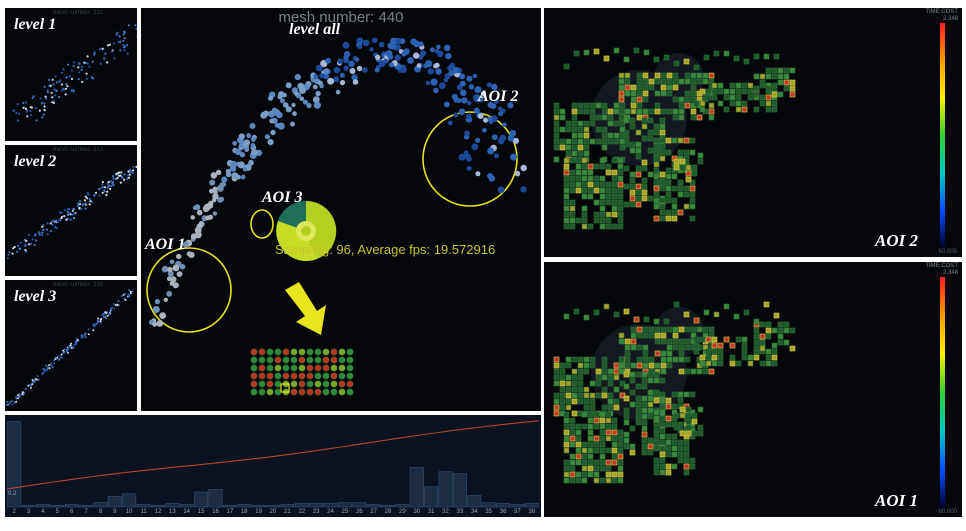  What do you see at coordinates (941, 266) in the screenshot?
I see `colorbar-aoi-1-title: TIME COST` at bounding box center [941, 266].